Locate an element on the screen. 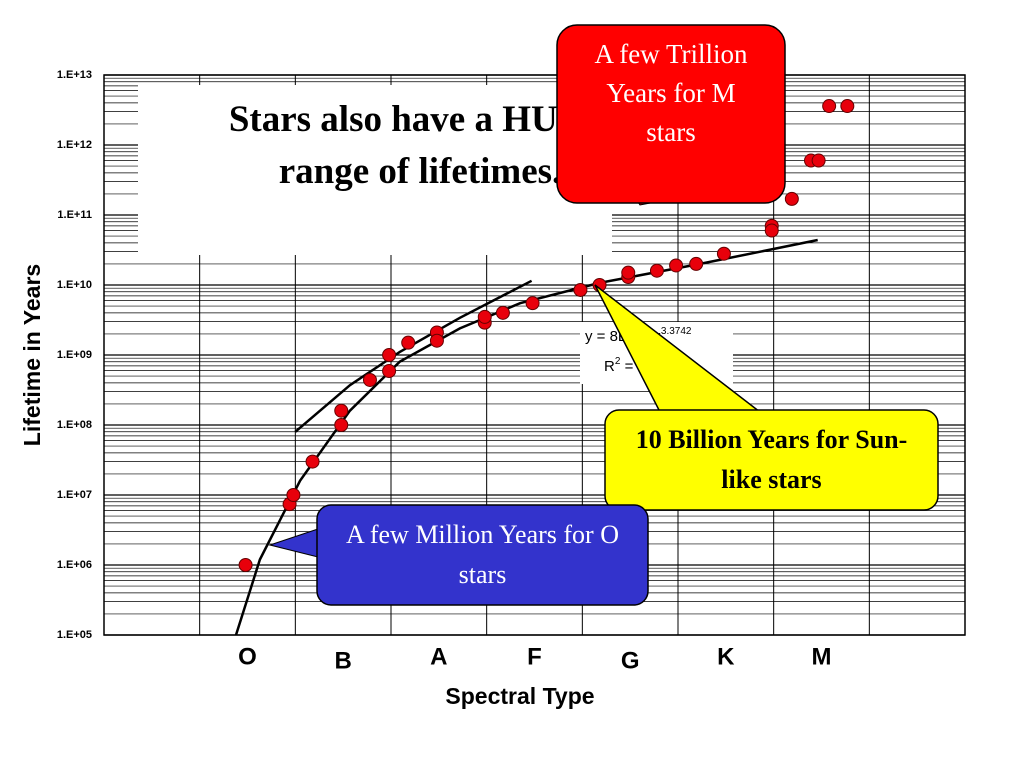 The image size is (1024, 773). equation-exponent: 3.3742 is located at coordinates (676, 331).